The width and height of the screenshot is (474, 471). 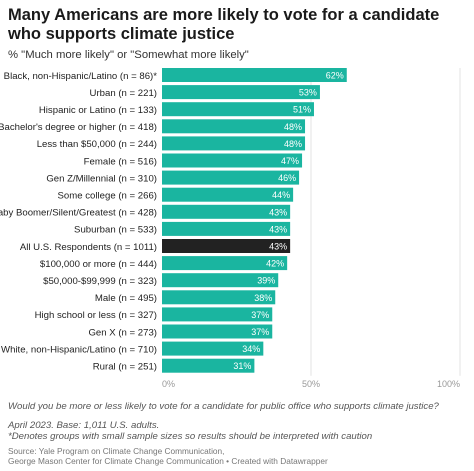 I want to click on data-label: 62%, so click(x=335, y=76).